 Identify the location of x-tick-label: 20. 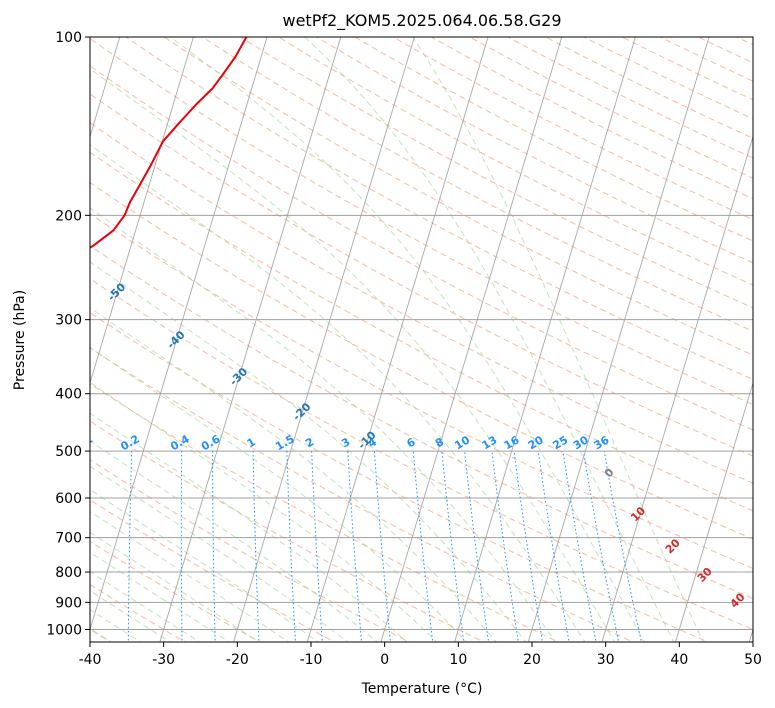
(532, 660).